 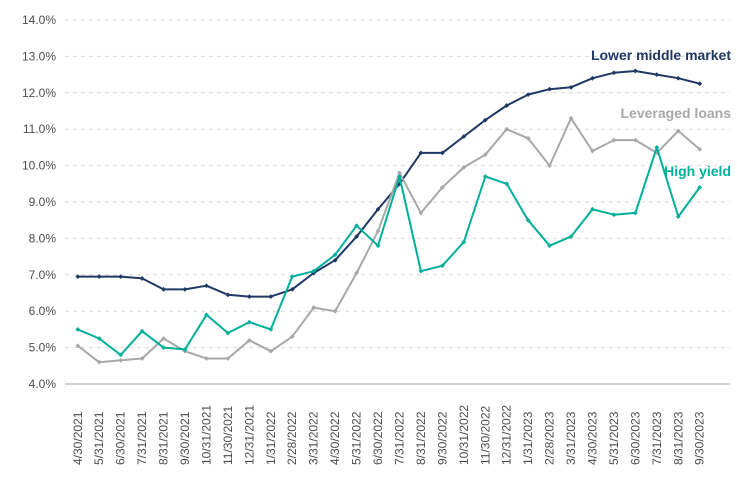 I want to click on y-tick-label: 11.0%, so click(x=39, y=129).